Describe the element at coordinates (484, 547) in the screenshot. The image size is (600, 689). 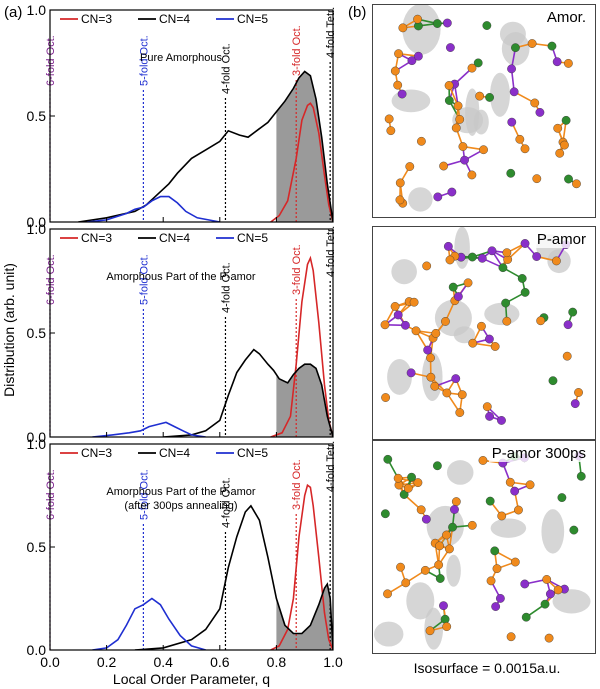
I see `structure-view-3: P-amor 300ps` at that location.